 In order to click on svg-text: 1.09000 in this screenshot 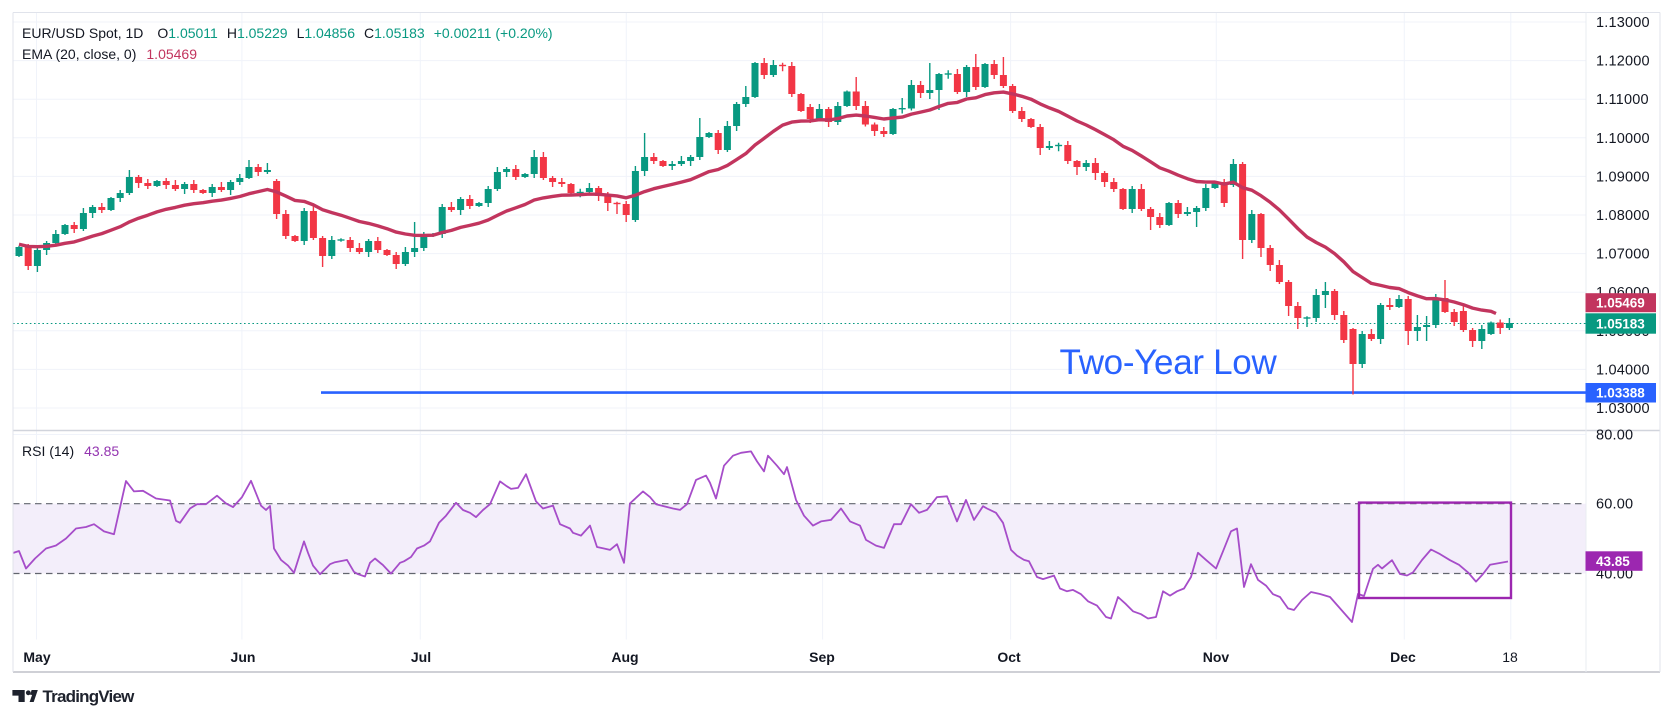, I will do `click(1623, 177)`.